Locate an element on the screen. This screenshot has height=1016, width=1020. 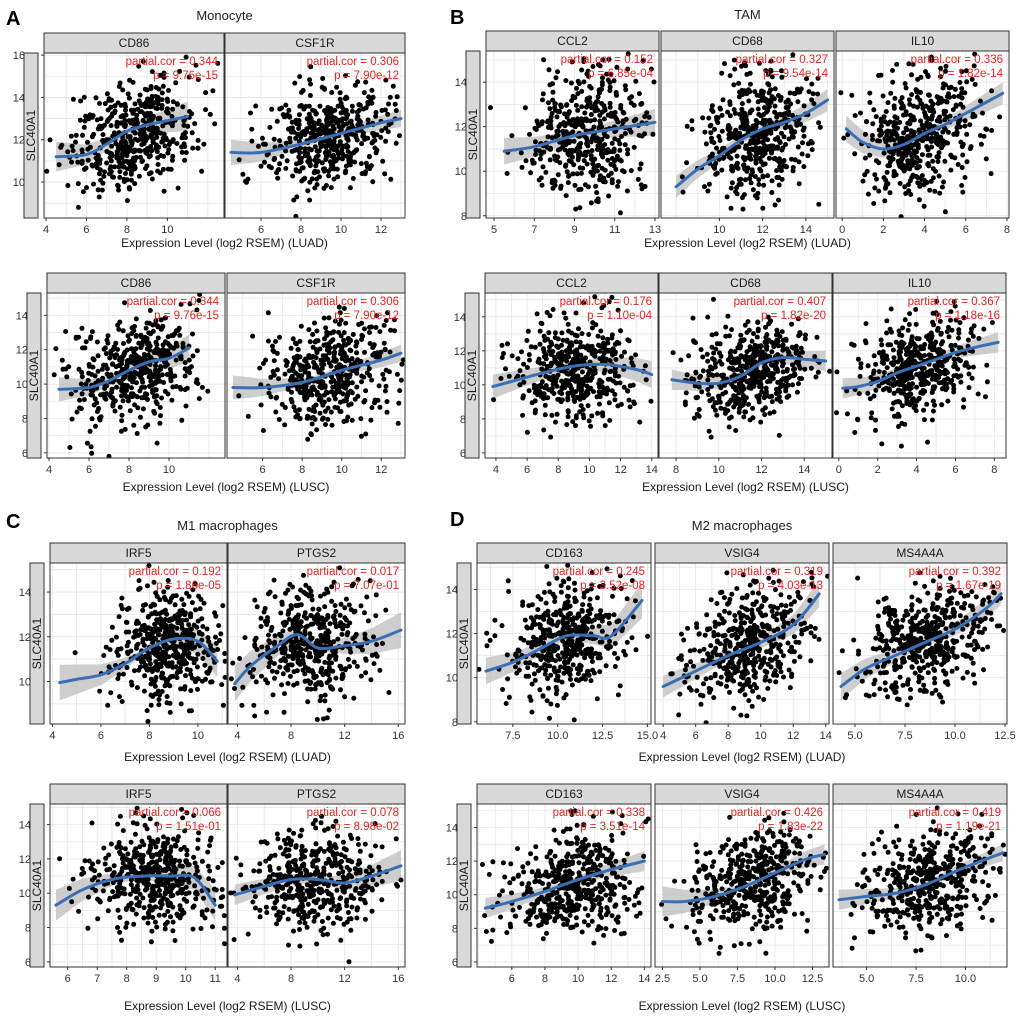
y-strip is located at coordinates (31, 135).